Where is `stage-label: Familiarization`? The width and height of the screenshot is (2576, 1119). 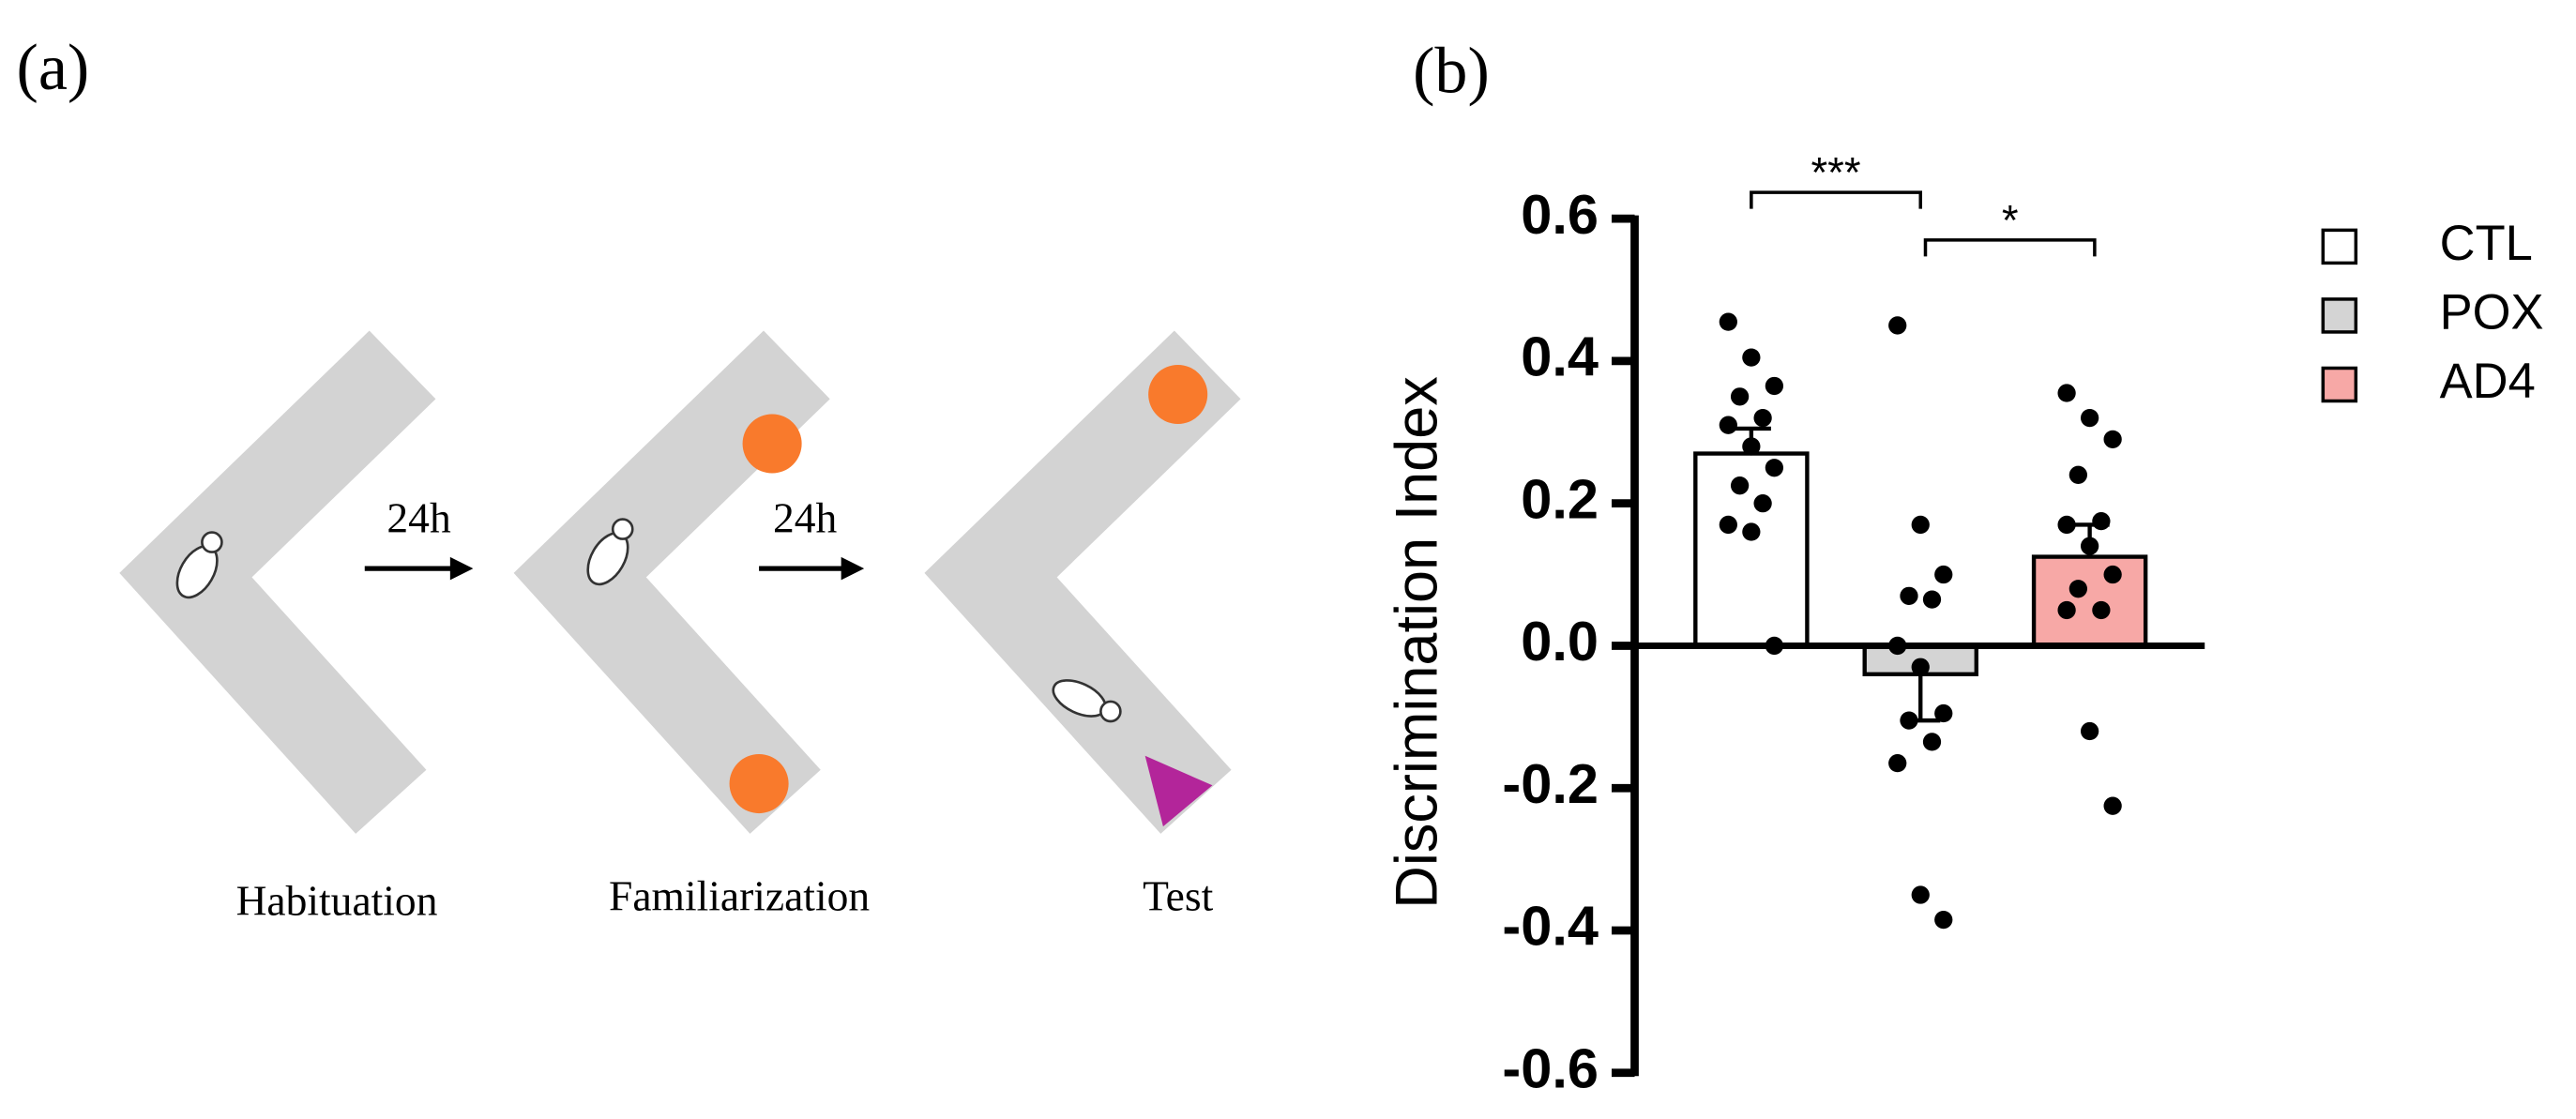 stage-label: Familiarization is located at coordinates (739, 895).